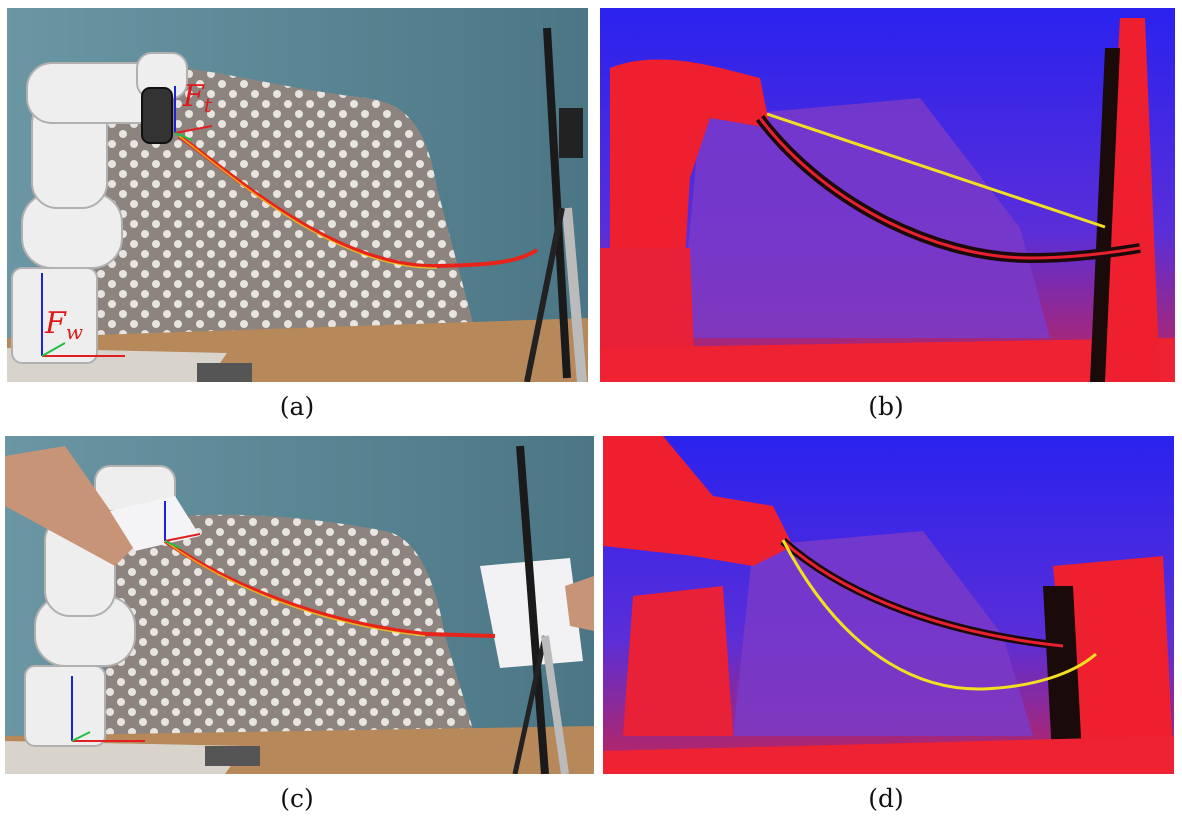 The image size is (1182, 828). Describe the element at coordinates (678, 661) in the screenshot. I see `robot-silhouette` at that location.